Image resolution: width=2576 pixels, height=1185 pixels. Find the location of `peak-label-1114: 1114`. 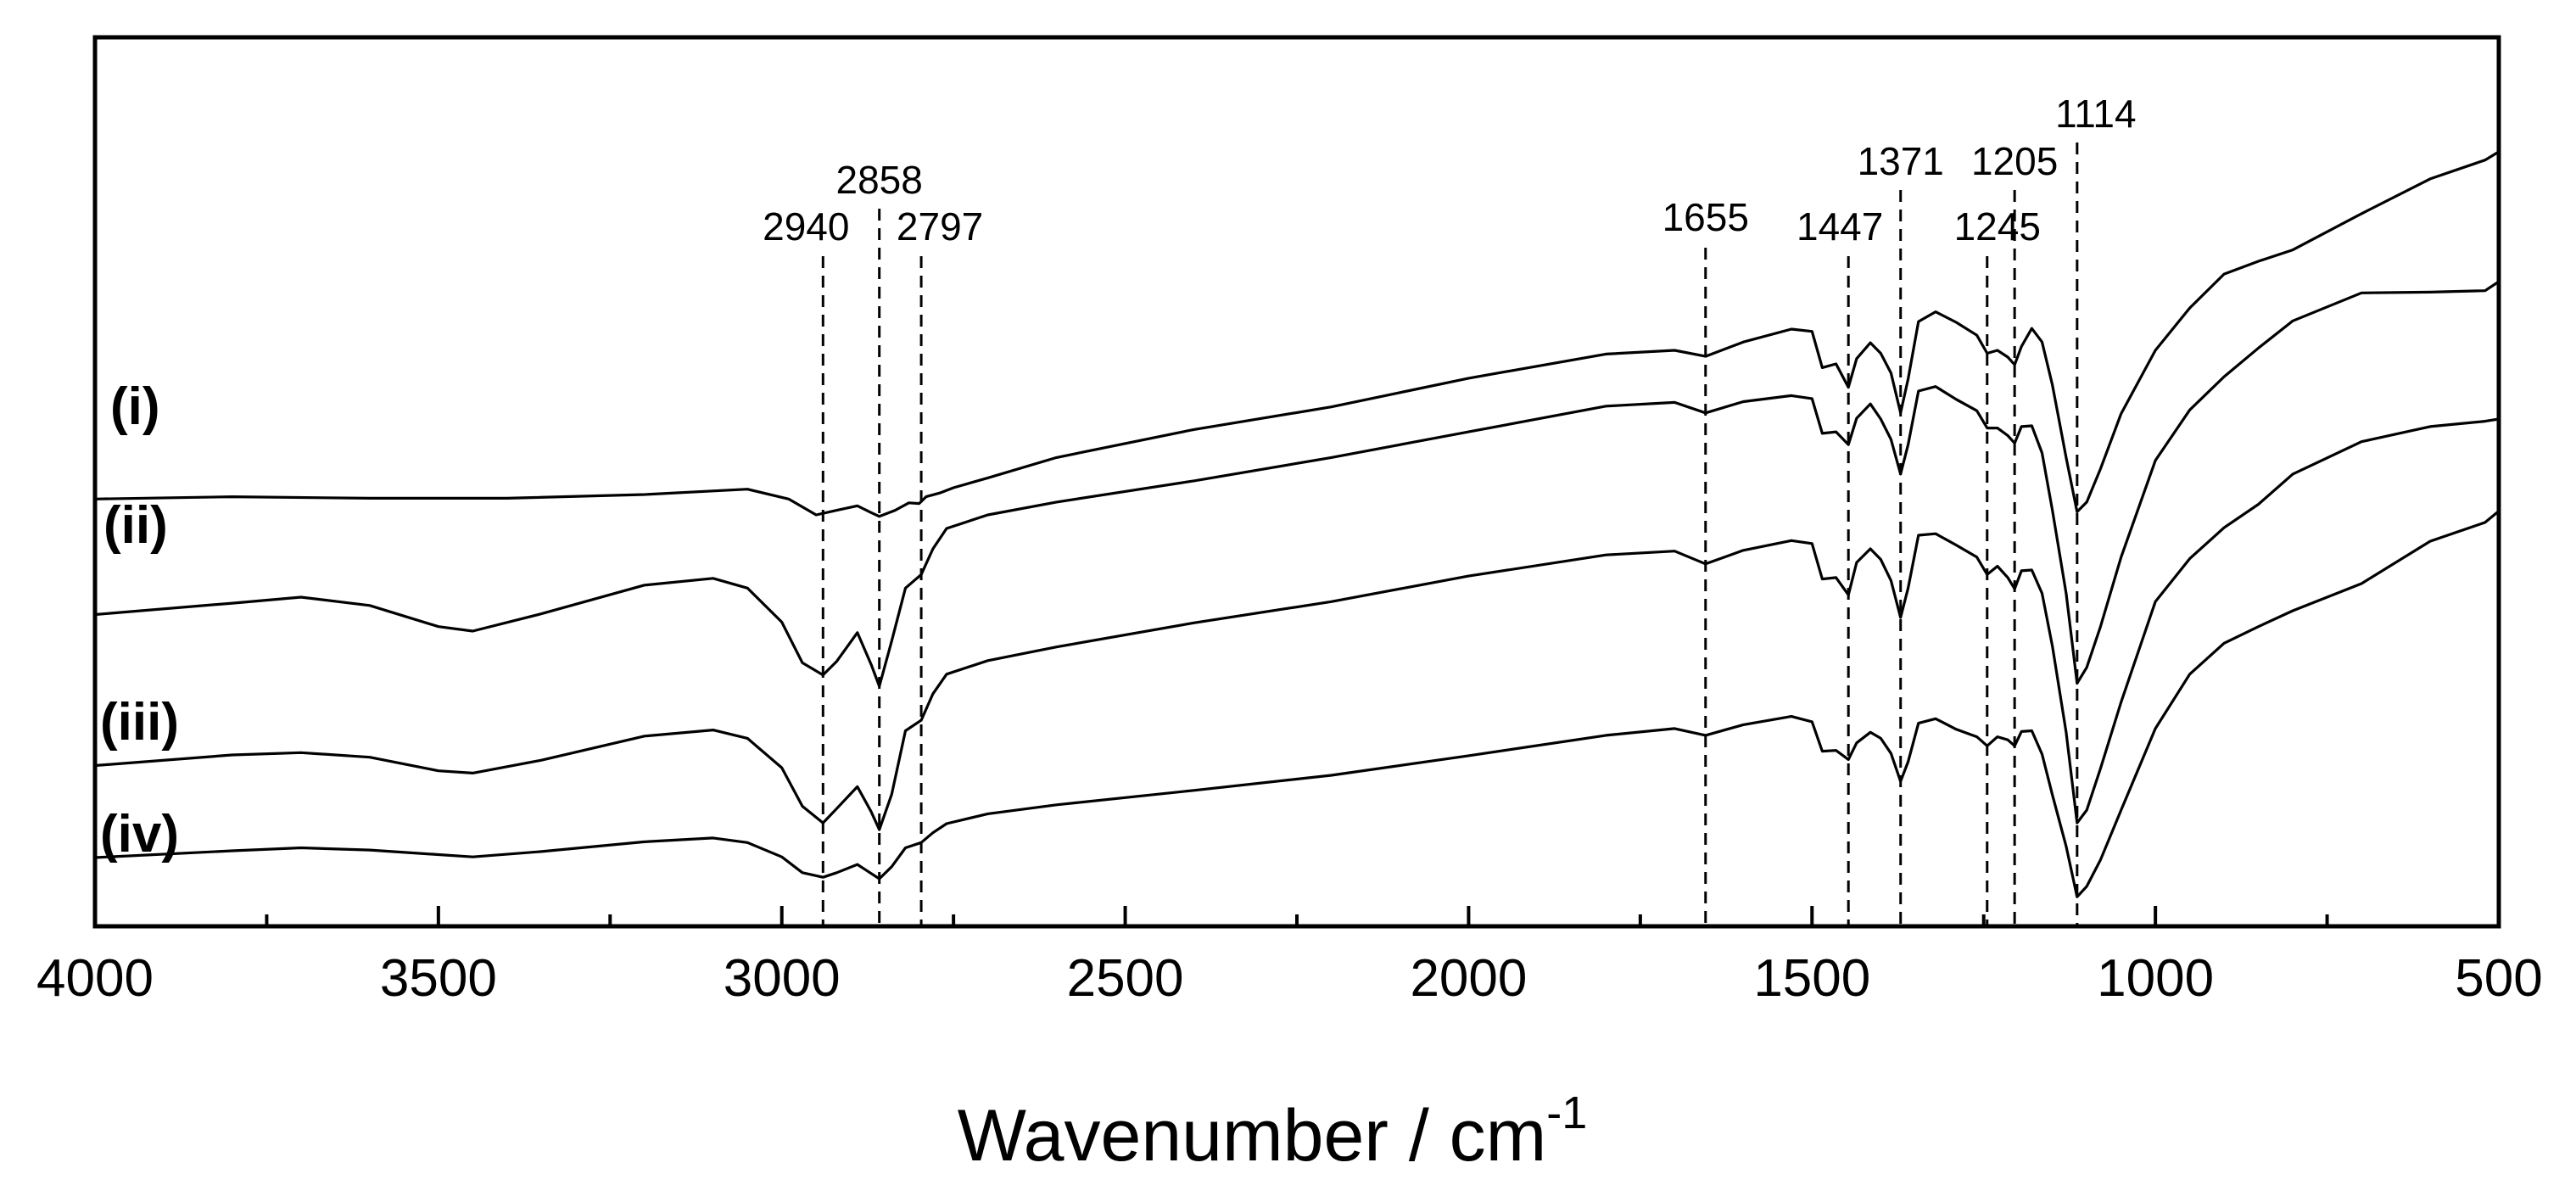

peak-label-1114: 1114 is located at coordinates (2096, 114).